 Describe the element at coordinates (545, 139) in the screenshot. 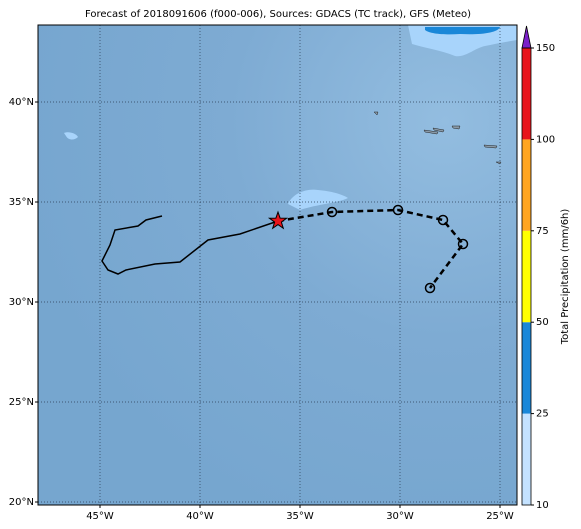

I see `colorbar-tick-label: 100` at that location.